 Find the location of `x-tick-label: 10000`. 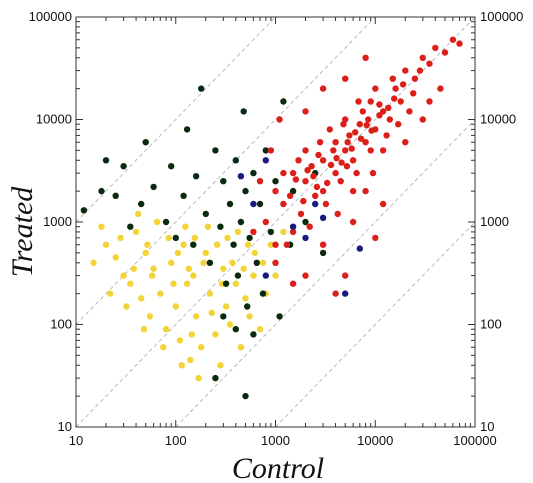

x-tick-label: 10000 is located at coordinates (375, 440).